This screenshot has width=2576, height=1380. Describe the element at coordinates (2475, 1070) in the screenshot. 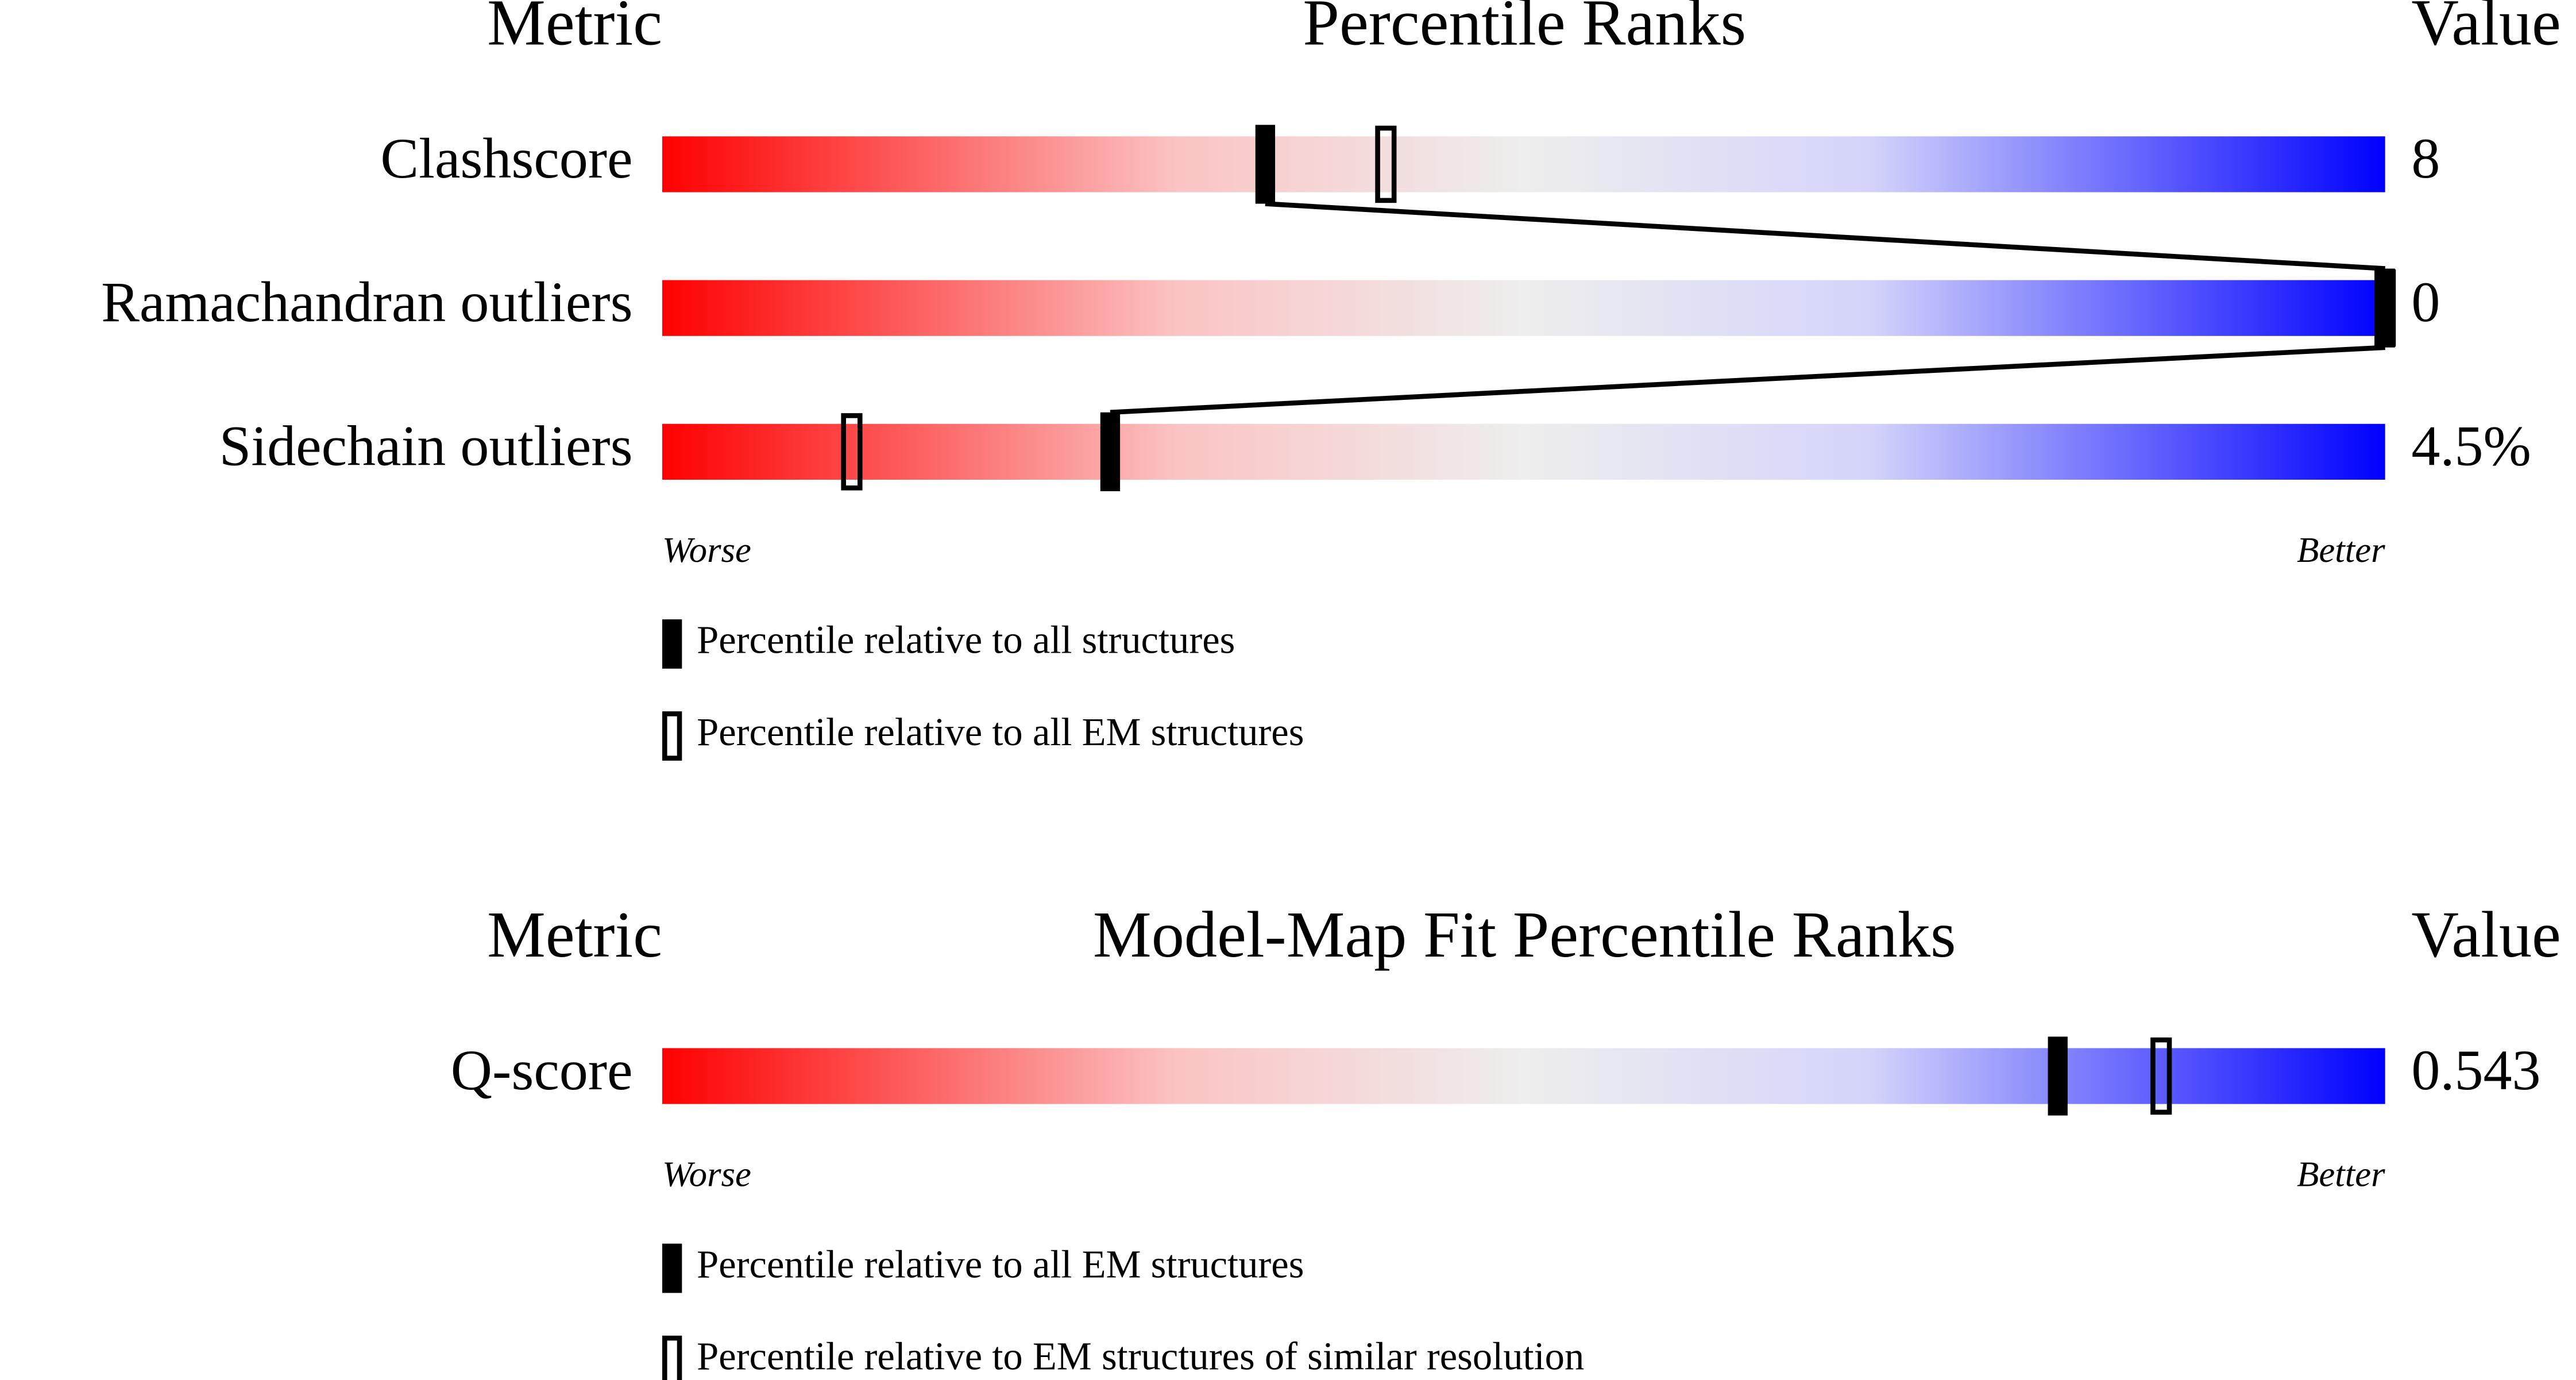

I see `metric-value: 0.543` at that location.